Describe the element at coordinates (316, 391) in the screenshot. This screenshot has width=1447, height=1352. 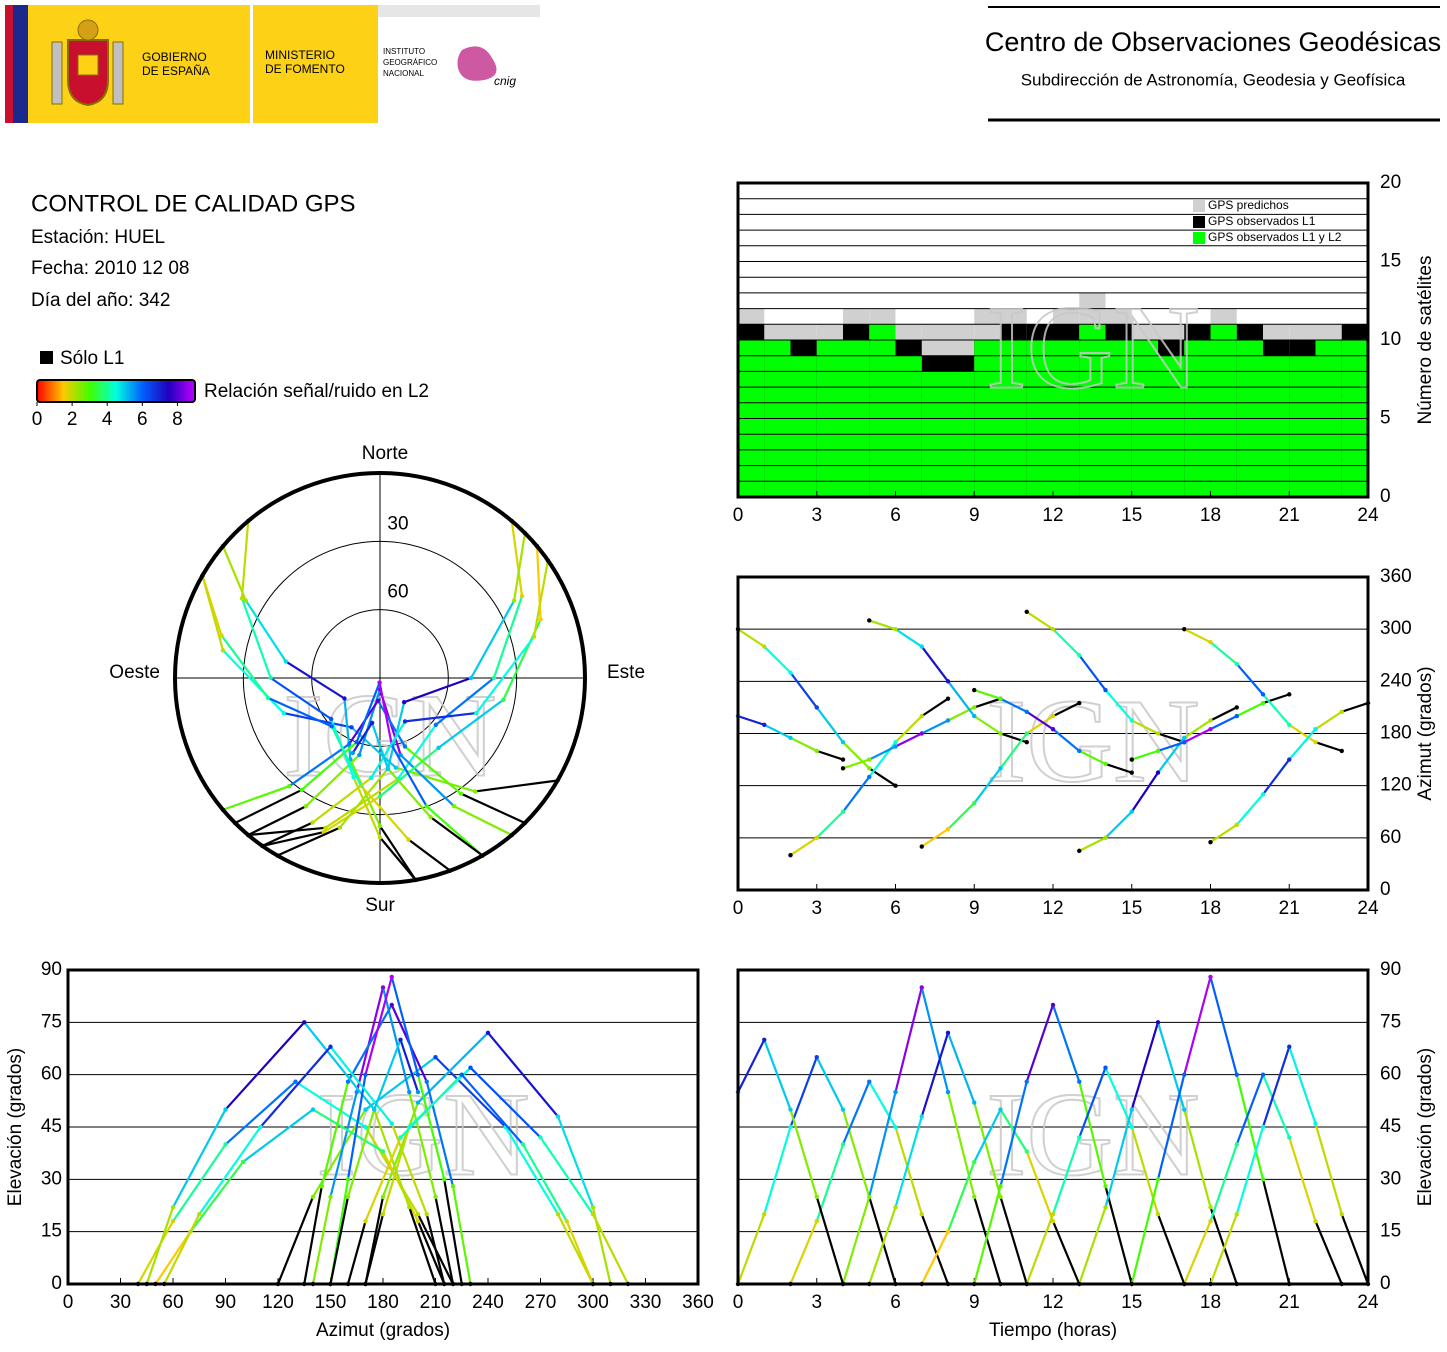
I see `colorbar-label: Relación señal/ruido en L2` at that location.